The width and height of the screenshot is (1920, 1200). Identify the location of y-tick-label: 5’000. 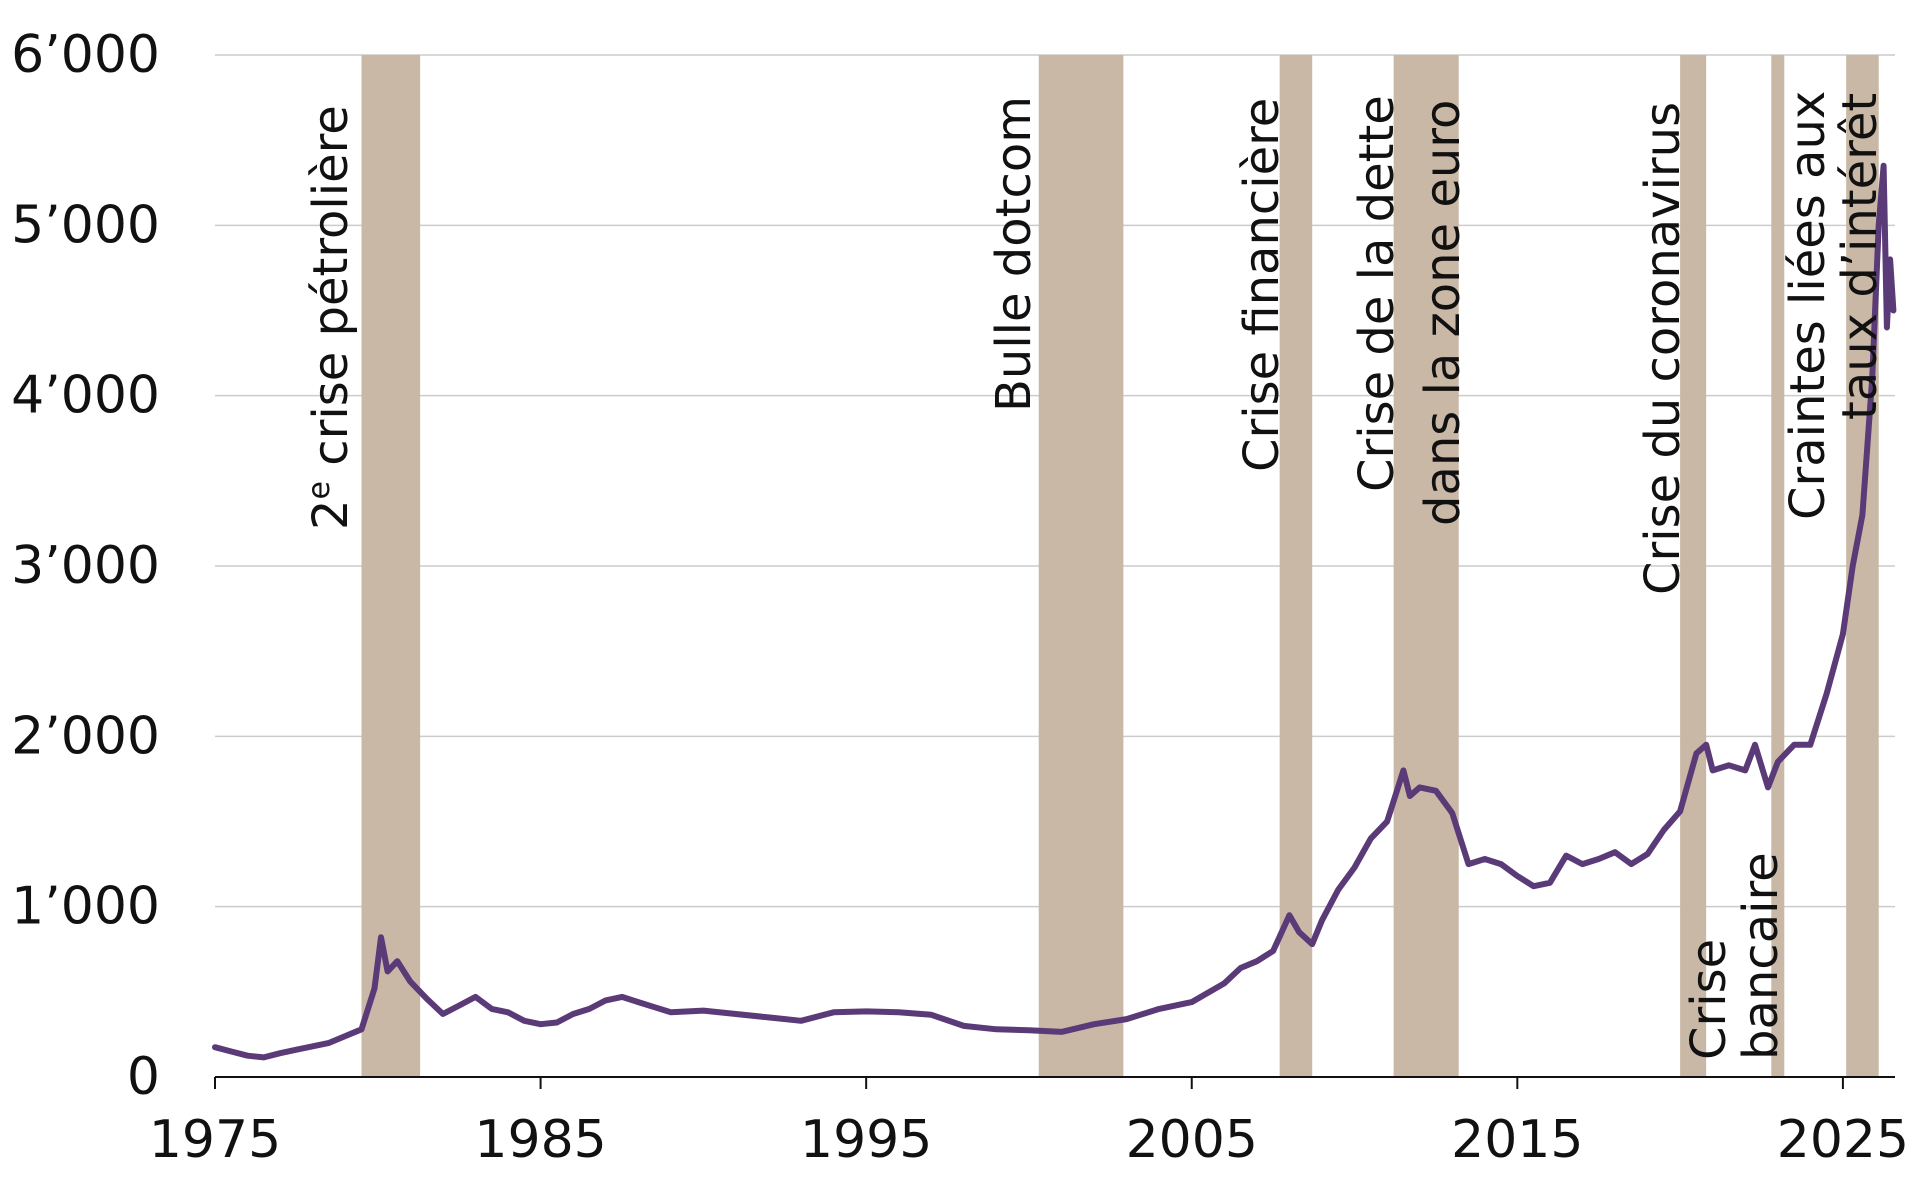
(85, 225).